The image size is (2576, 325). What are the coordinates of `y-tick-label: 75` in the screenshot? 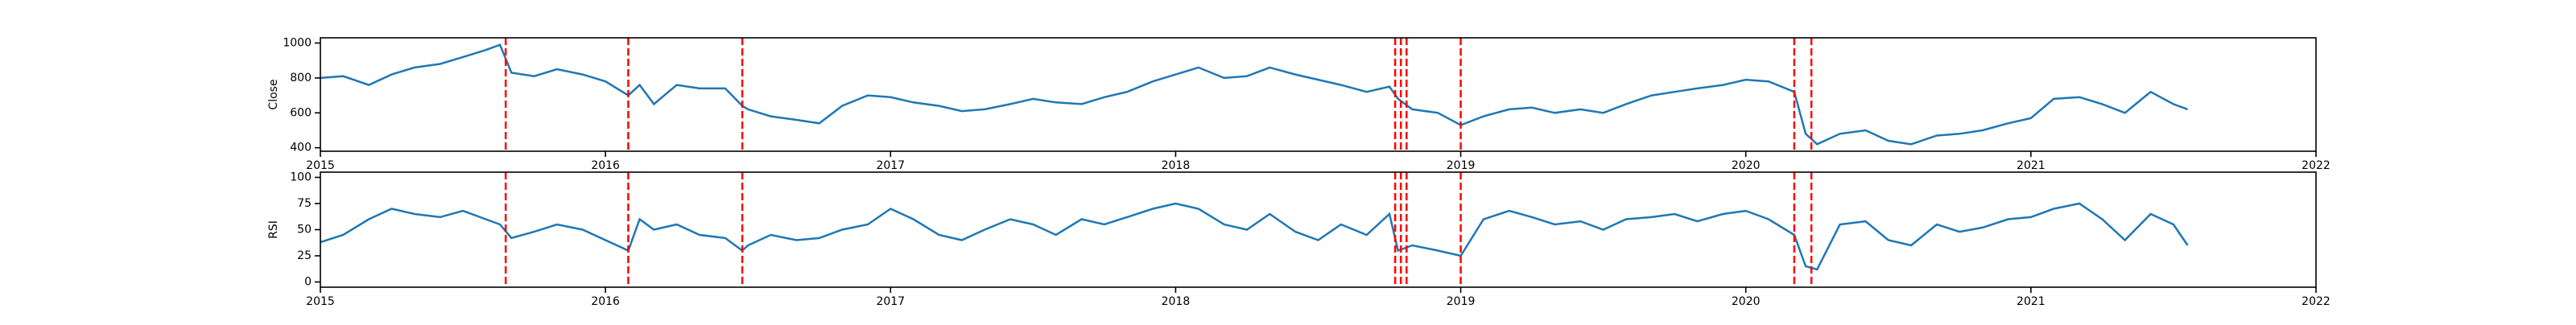 It's located at (304, 203).